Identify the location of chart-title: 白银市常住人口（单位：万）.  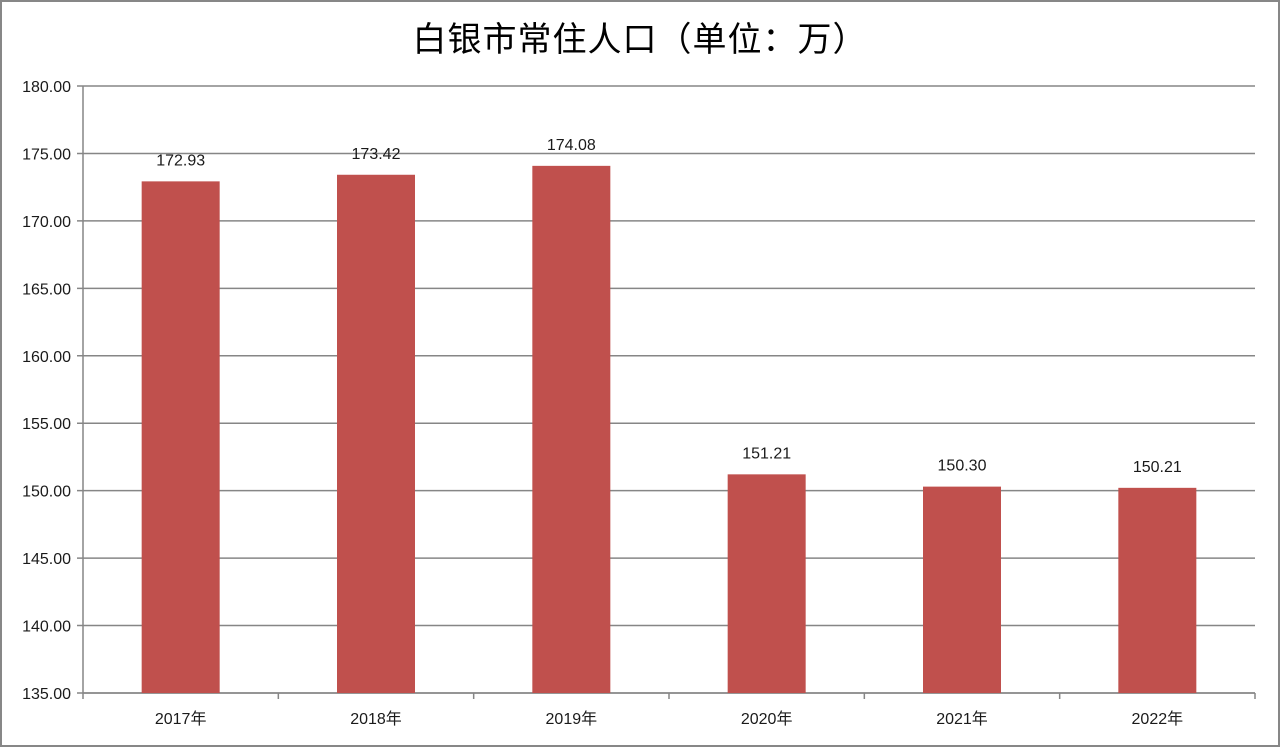
(640, 40).